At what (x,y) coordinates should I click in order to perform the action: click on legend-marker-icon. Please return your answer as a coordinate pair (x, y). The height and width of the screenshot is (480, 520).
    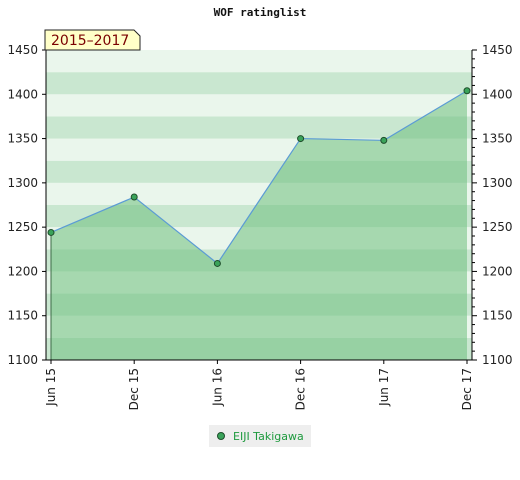
    Looking at the image, I should click on (221, 436).